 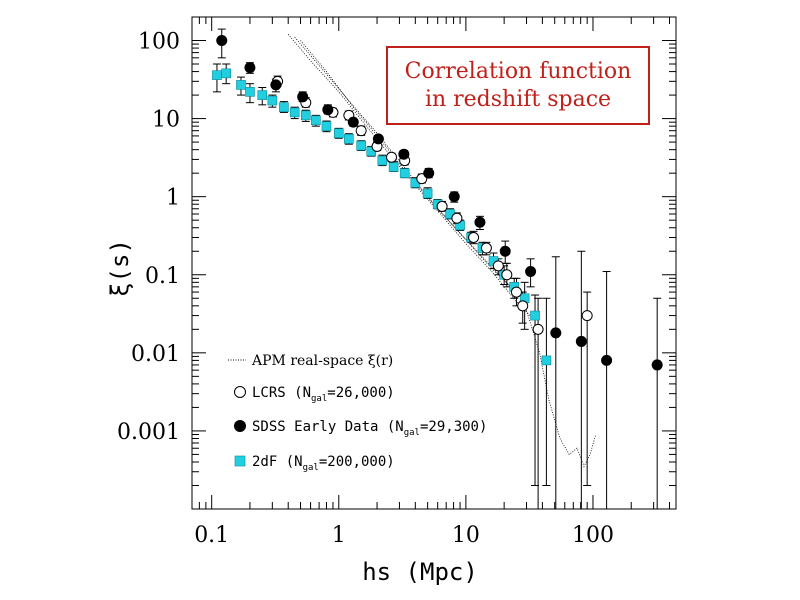 I want to click on x-tick-label: 10, so click(x=466, y=535).